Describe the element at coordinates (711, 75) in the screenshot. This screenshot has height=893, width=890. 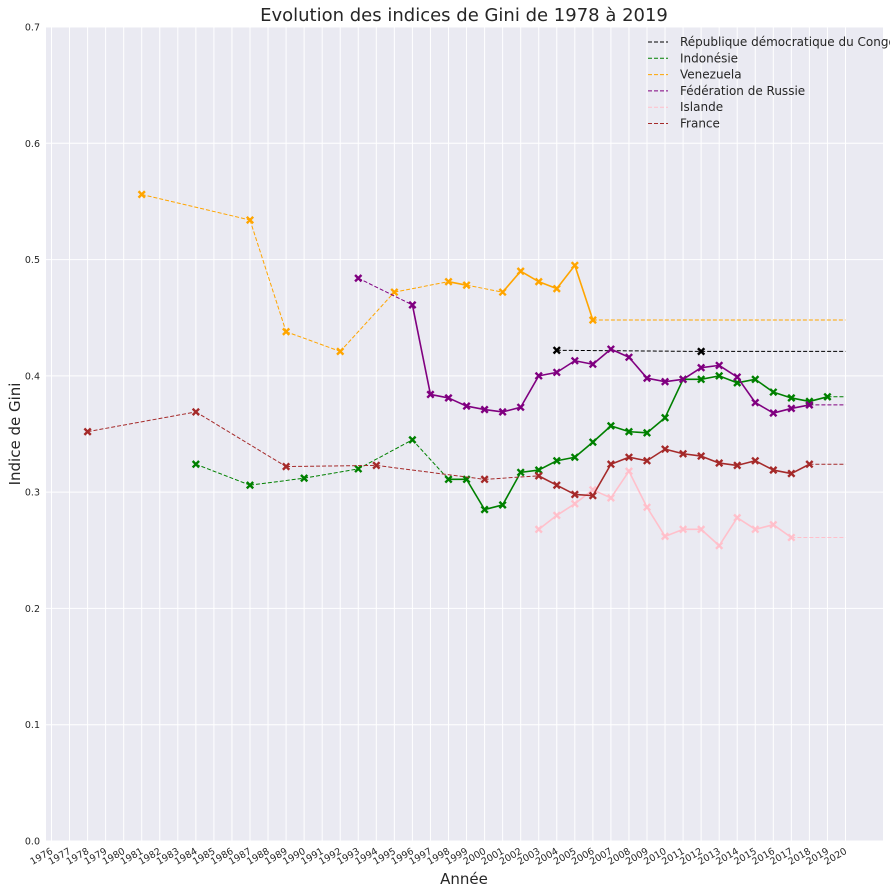
I see `legend-label: Venezuela` at that location.